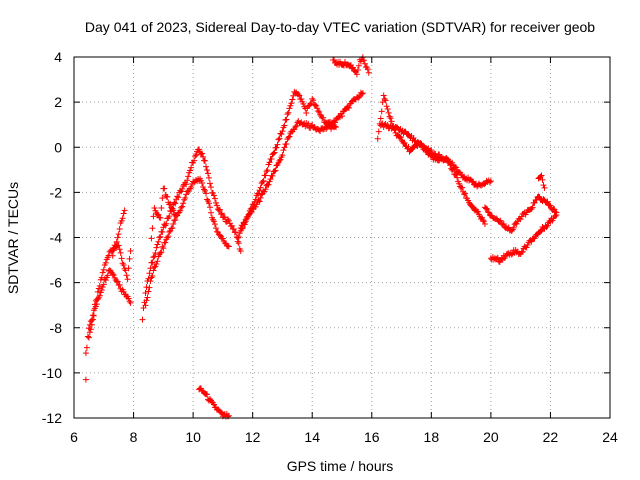 The image size is (640, 480). Describe the element at coordinates (109, 304) in the screenshot. I see `series-sdtvar-main-trace-b` at that location.